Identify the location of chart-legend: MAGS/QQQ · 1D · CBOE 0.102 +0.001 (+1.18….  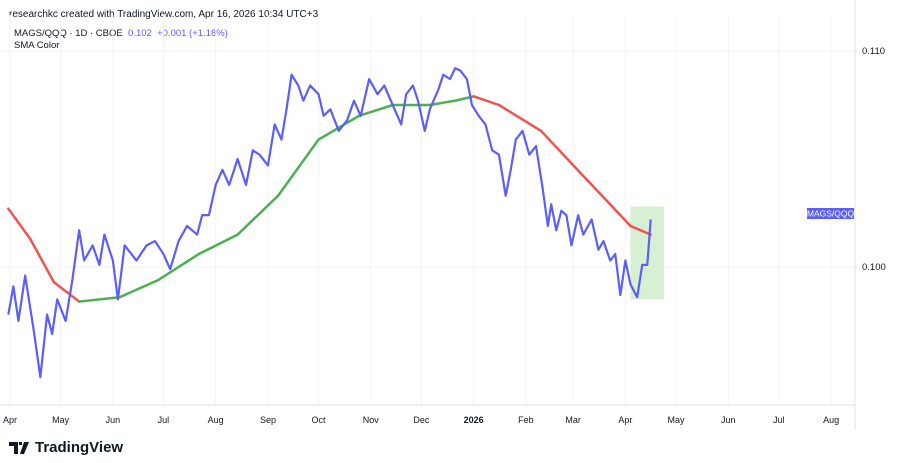
(121, 40).